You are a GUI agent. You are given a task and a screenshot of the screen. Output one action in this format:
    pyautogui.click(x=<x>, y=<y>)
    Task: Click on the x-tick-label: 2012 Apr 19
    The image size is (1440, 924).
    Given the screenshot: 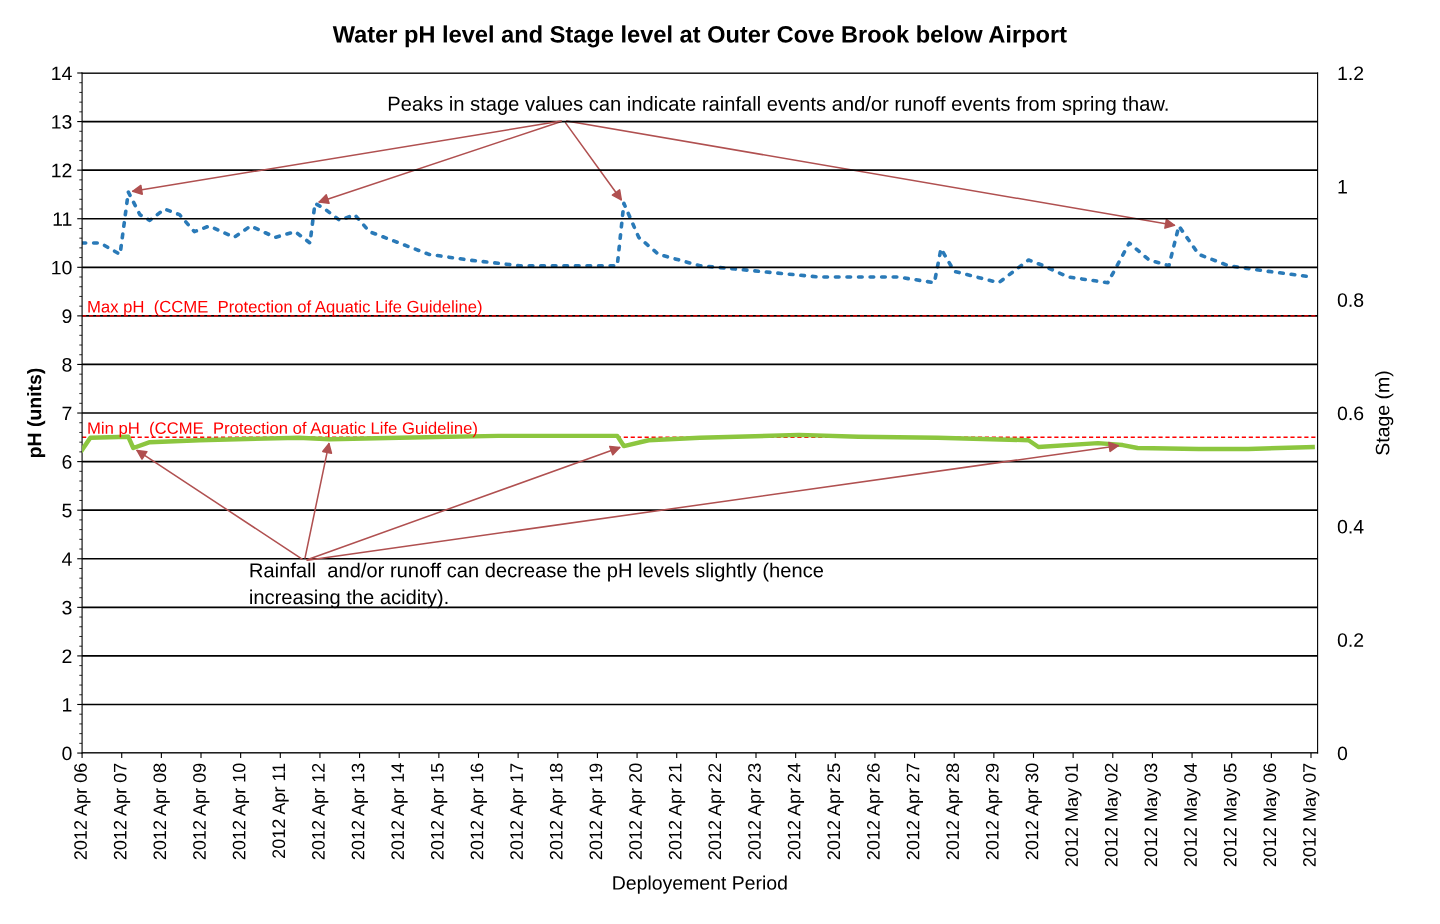 What is the action you would take?
    pyautogui.click(x=597, y=811)
    